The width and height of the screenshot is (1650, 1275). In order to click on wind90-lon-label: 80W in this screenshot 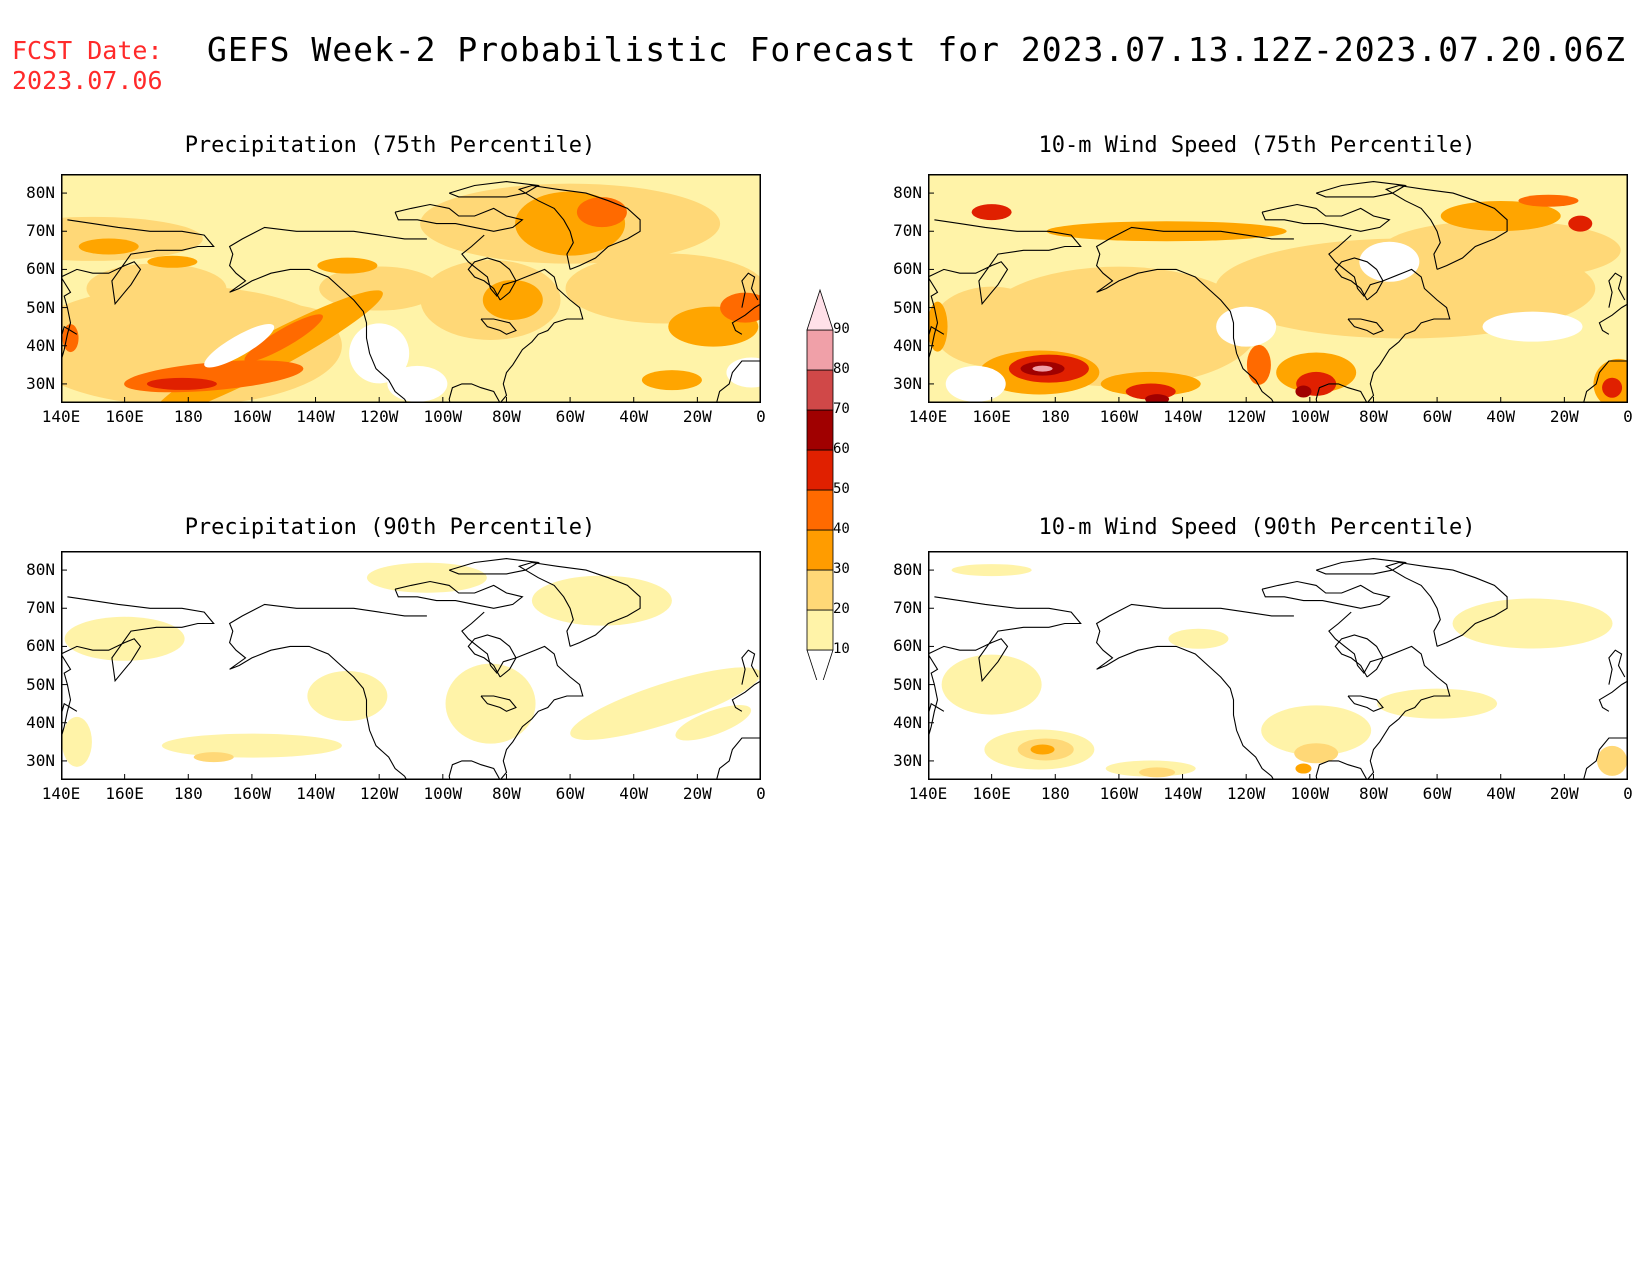, I will do `click(1373, 793)`.